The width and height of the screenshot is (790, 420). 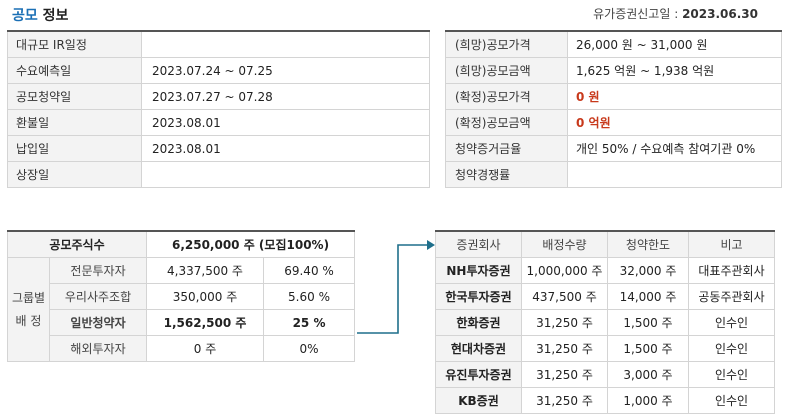 What do you see at coordinates (478, 270) in the screenshot?
I see `broker-name: NH투자증권` at bounding box center [478, 270].